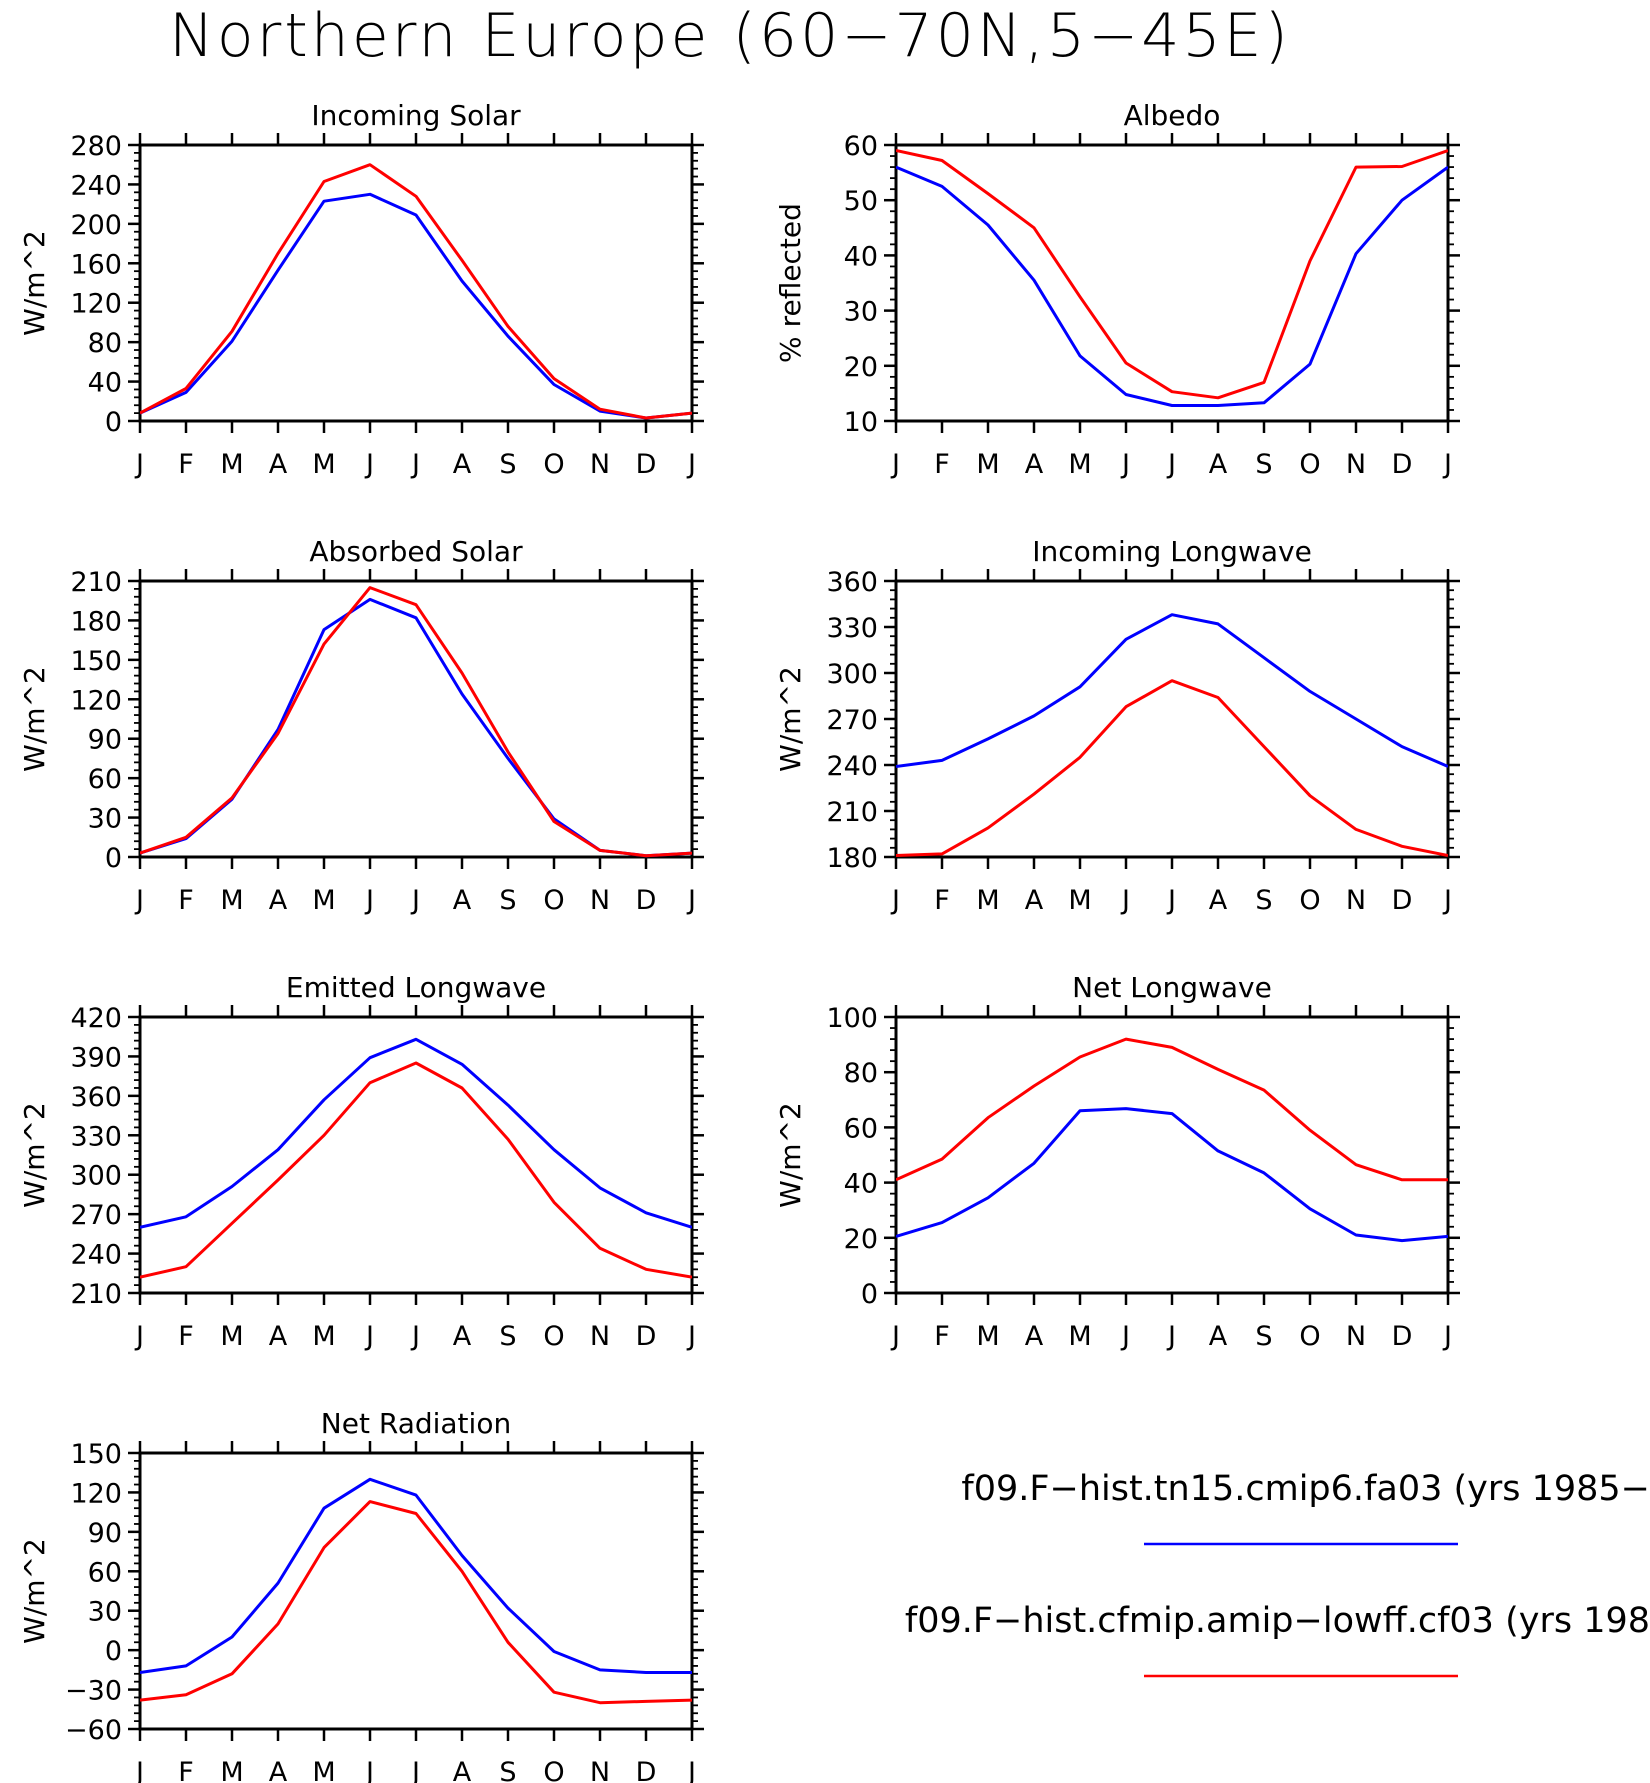 The height and width of the screenshot is (1783, 1650). I want to click on page-title: Northern Europe (60−70N,5−45E), so click(730, 36).